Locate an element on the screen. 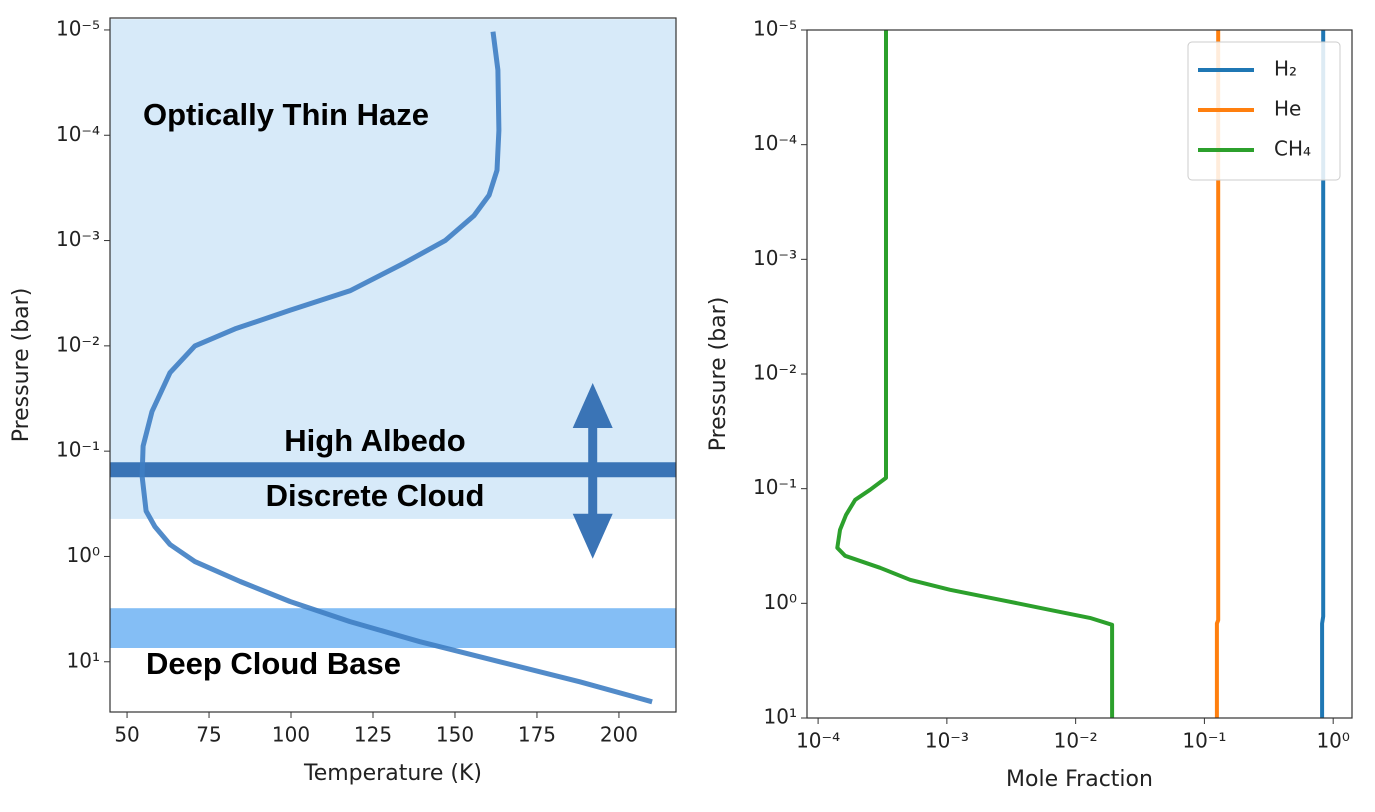 Image resolution: width=1375 pixels, height=812 pixels. annotation: Discrete Cloud is located at coordinates (375, 495).